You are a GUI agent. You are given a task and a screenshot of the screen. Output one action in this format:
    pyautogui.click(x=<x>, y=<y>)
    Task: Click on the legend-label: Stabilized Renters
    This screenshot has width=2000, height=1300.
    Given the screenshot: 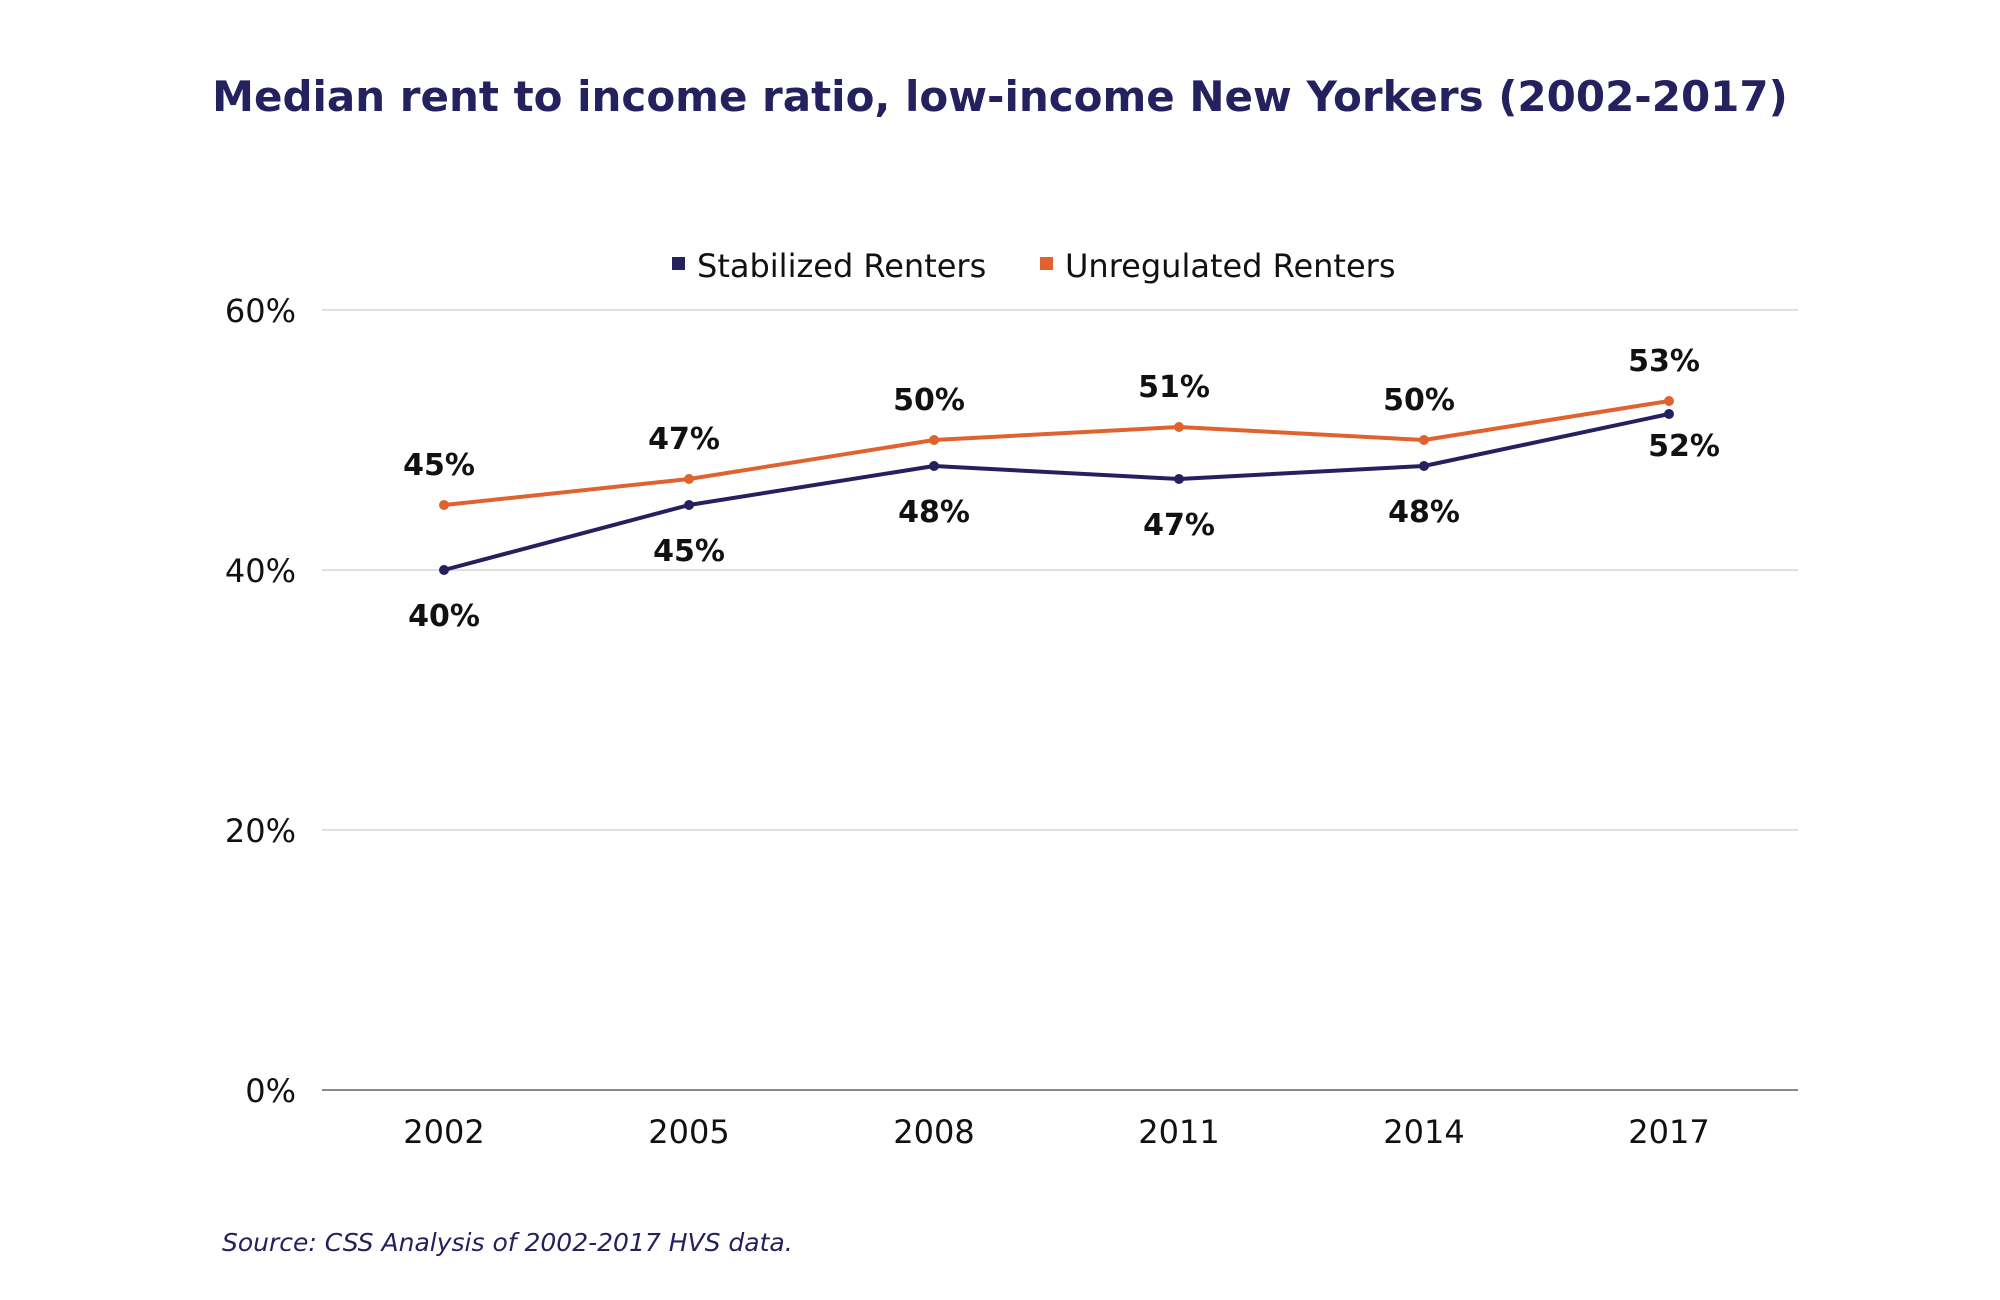 What is the action you would take?
    pyautogui.click(x=841, y=266)
    